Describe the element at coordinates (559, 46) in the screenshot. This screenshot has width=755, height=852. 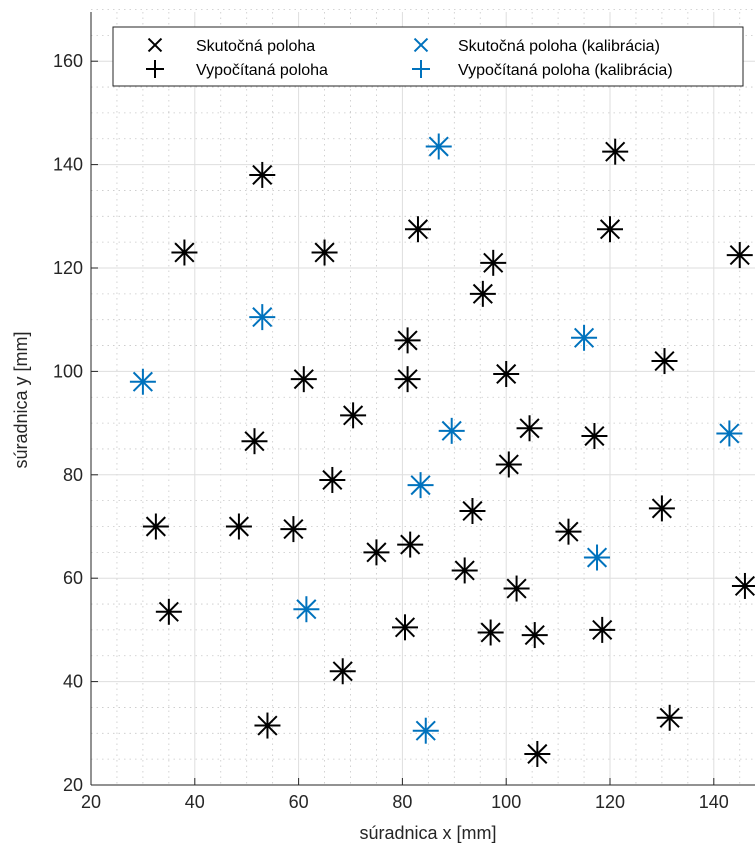
I see `legend-label: Skutočná poloha (kalibrácia)` at that location.